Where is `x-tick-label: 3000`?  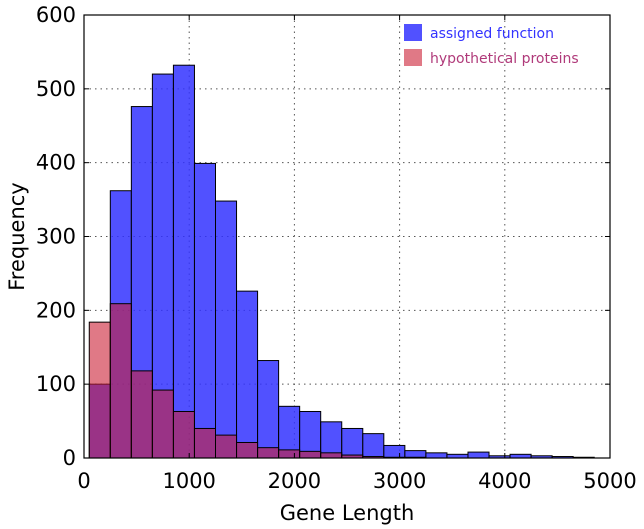
x-tick-label: 3000 is located at coordinates (399, 481).